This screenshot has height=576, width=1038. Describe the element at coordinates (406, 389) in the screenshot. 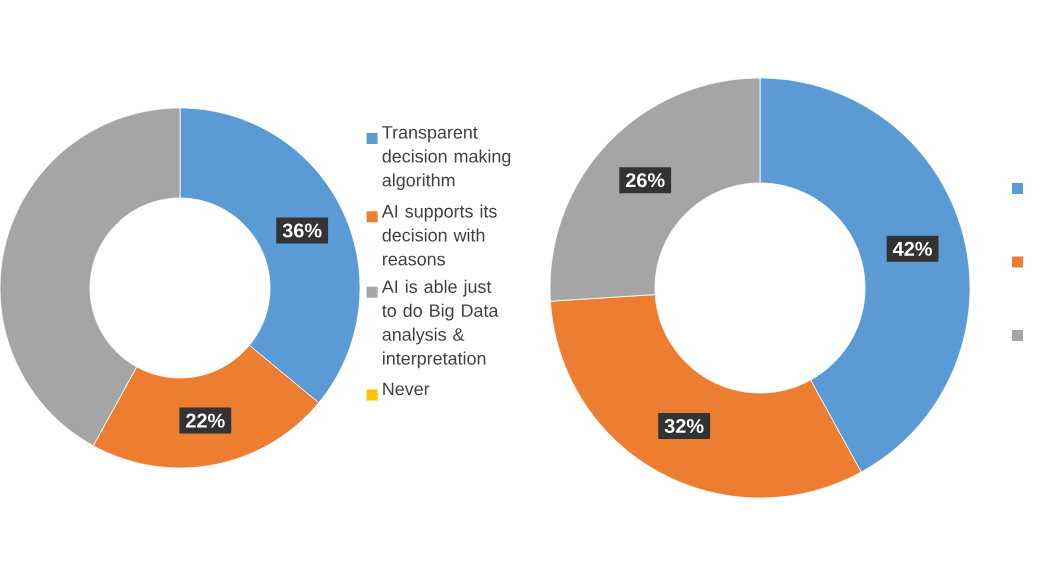

I see `legend-label: Never` at that location.